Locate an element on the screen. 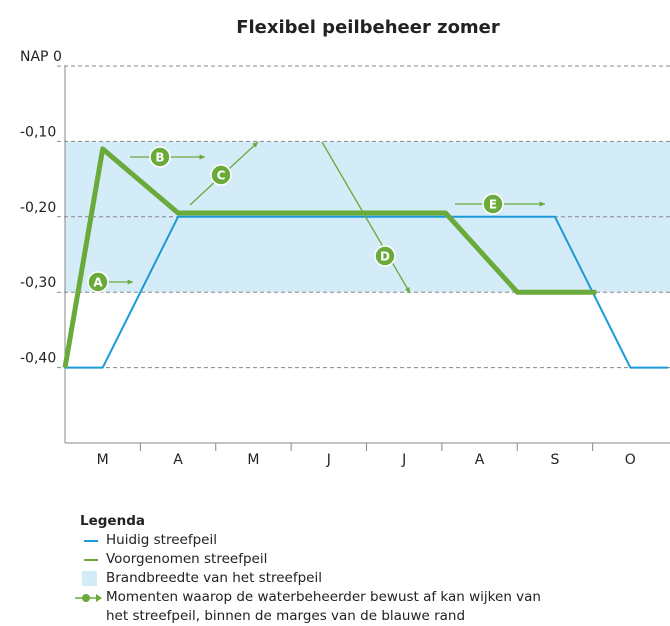 The image size is (670, 626). annotation-label: D is located at coordinates (385, 257).